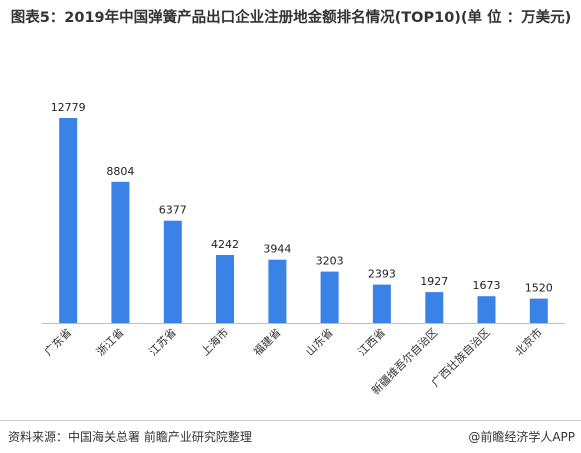 This screenshot has height=453, width=581. What do you see at coordinates (290, 436) in the screenshot?
I see `footer: 资料来源：中国海关总署 前瞻产业研究院整理 @前瞻经济学人APP` at bounding box center [290, 436].